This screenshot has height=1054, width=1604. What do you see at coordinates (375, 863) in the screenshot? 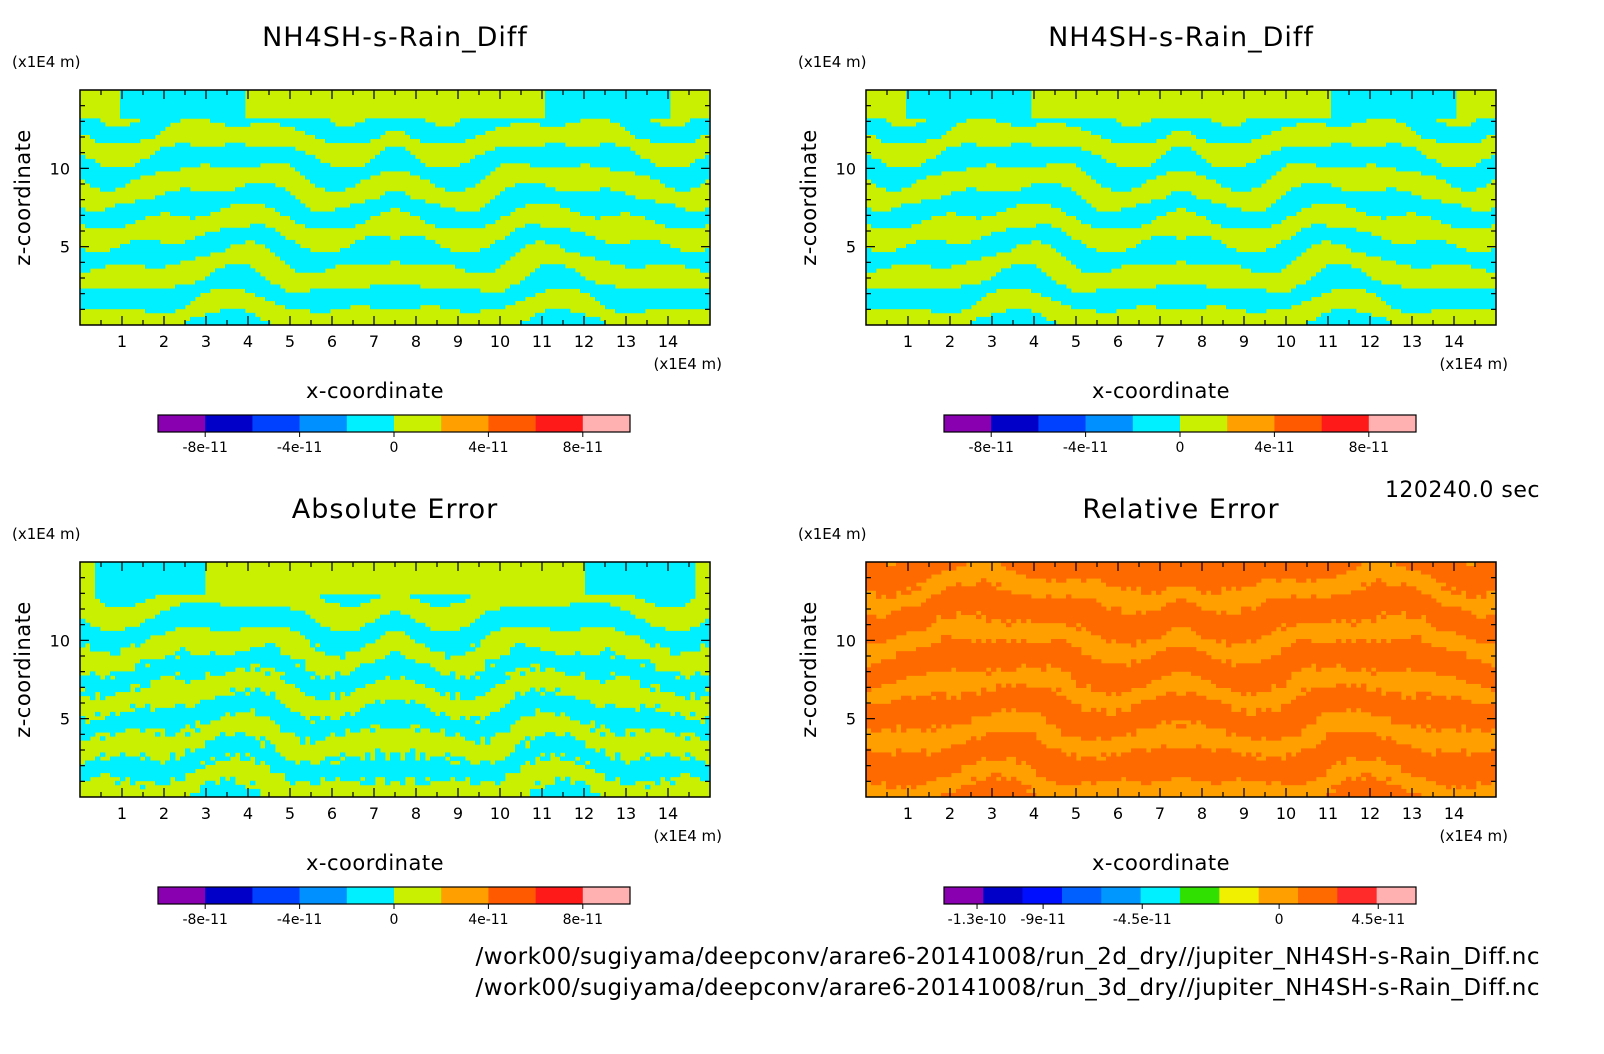
I see `x-axis-label: x-coordinate` at bounding box center [375, 863].